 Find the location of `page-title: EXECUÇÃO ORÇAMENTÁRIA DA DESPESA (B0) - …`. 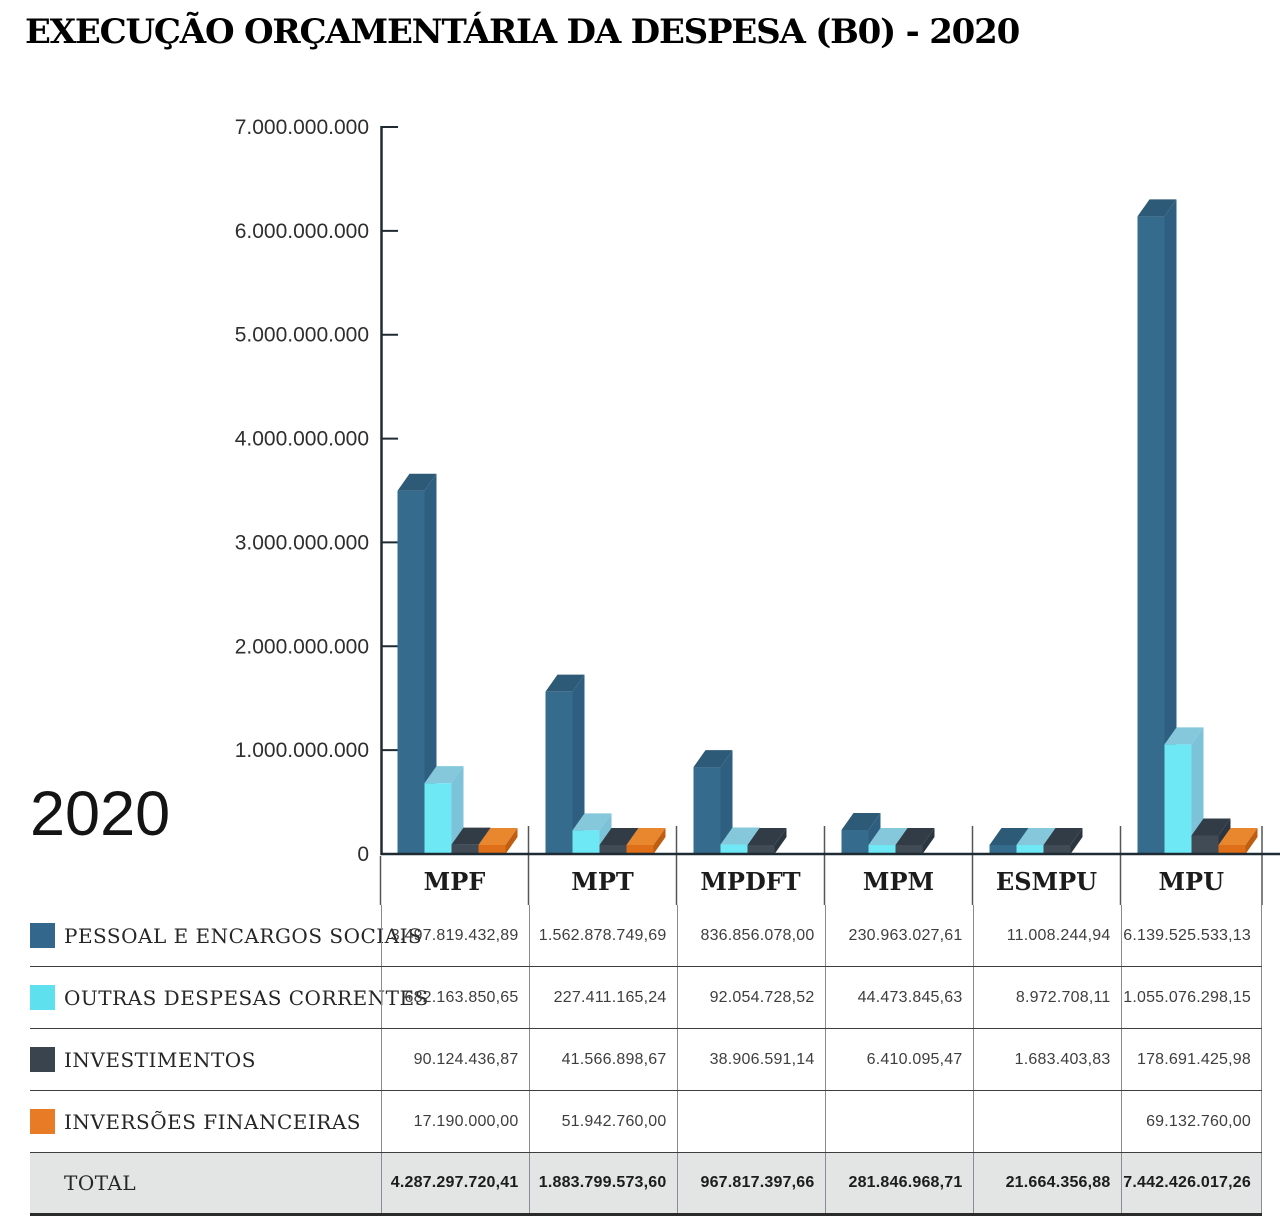

page-title: EXECUÇÃO ORÇAMENTÁRIA DA DESPESA (B0) - … is located at coordinates (522, 32).